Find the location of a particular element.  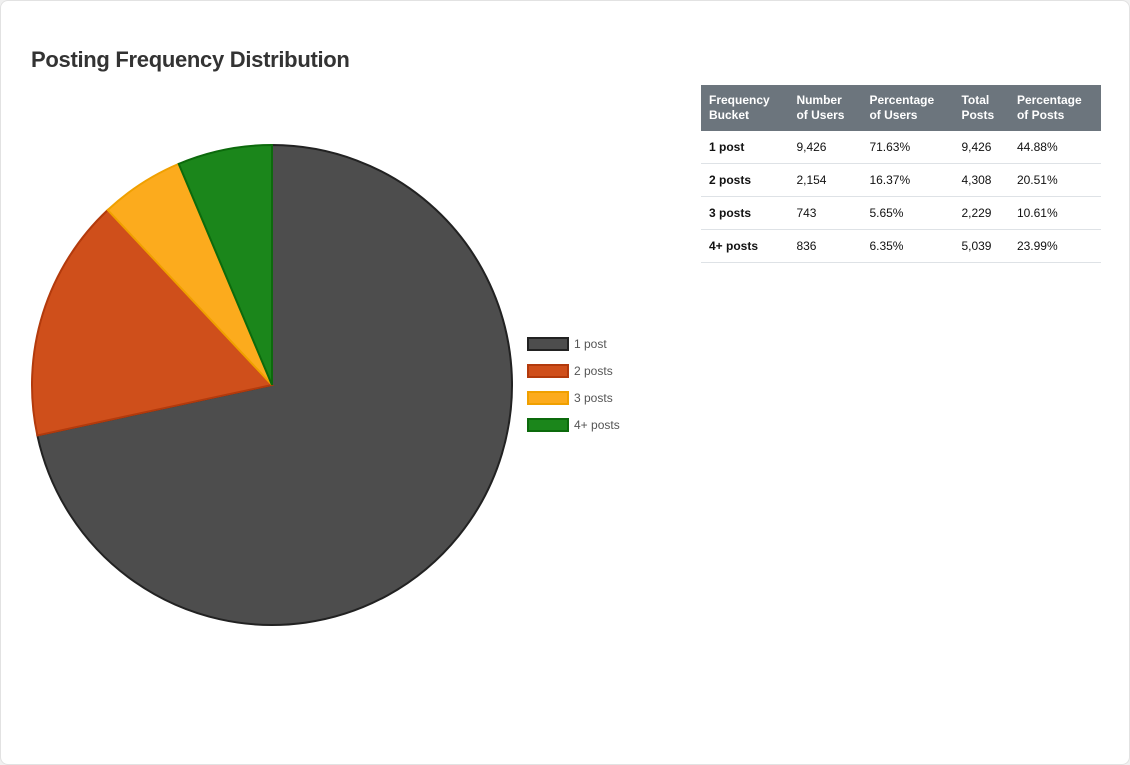

column-header: Percentage of Users is located at coordinates (907, 108).